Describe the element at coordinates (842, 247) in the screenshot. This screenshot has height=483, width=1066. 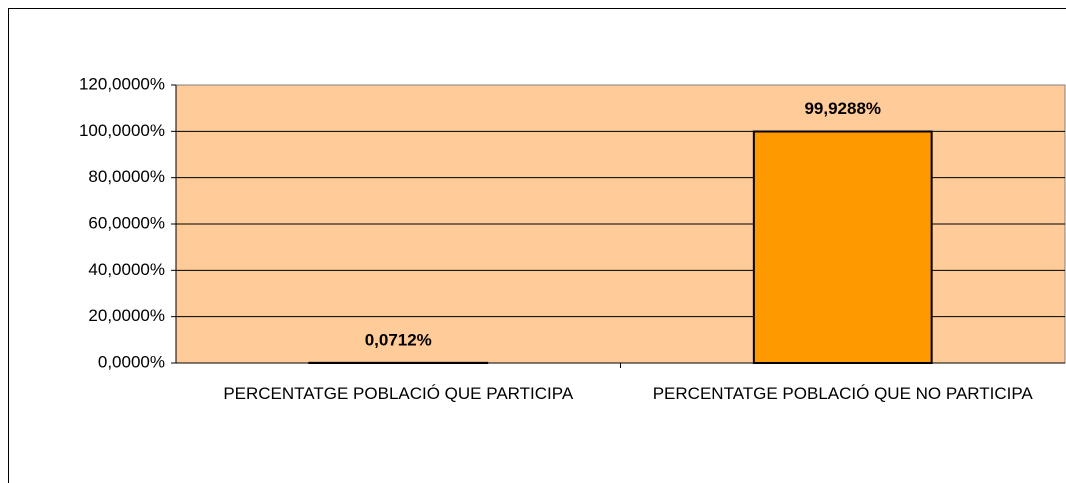
I see `bar` at that location.